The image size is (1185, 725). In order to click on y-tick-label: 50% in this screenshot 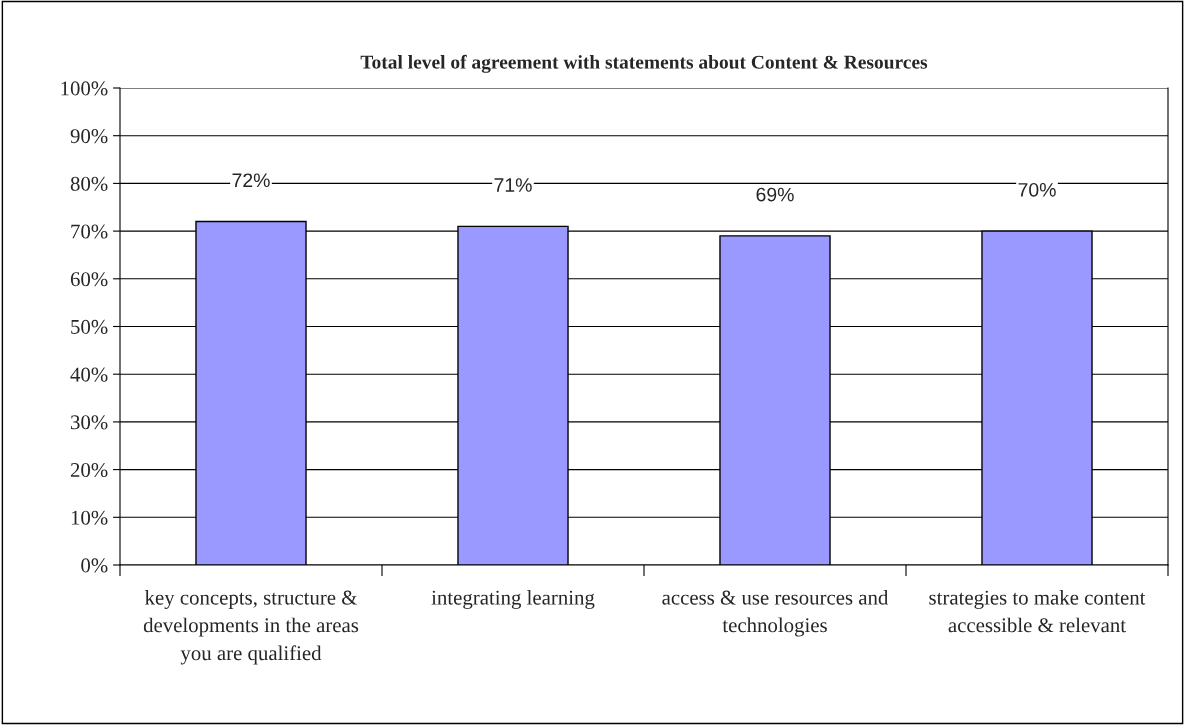, I will do `click(89, 326)`.